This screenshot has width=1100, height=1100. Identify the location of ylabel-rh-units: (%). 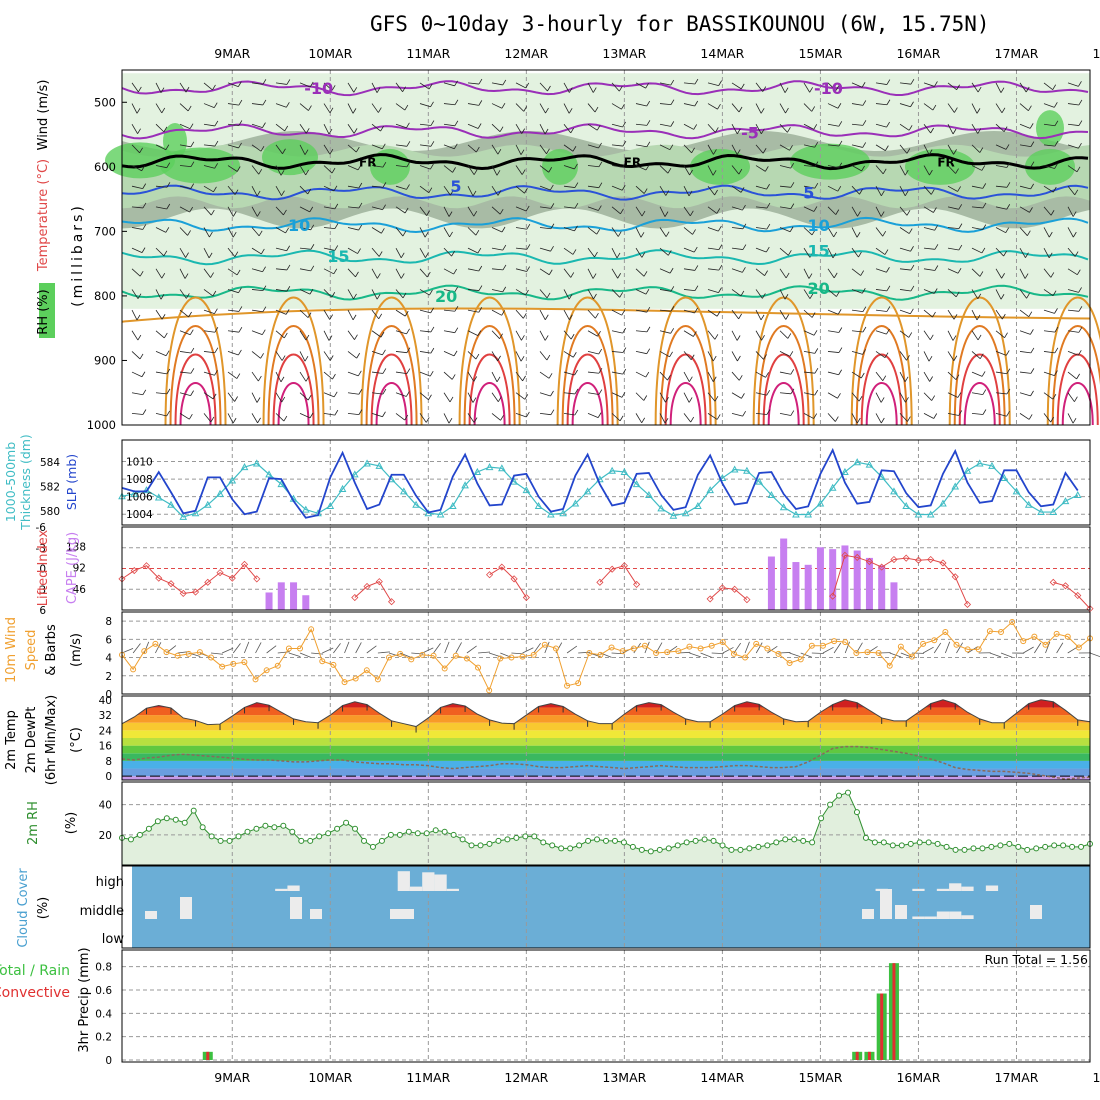
(71, 823).